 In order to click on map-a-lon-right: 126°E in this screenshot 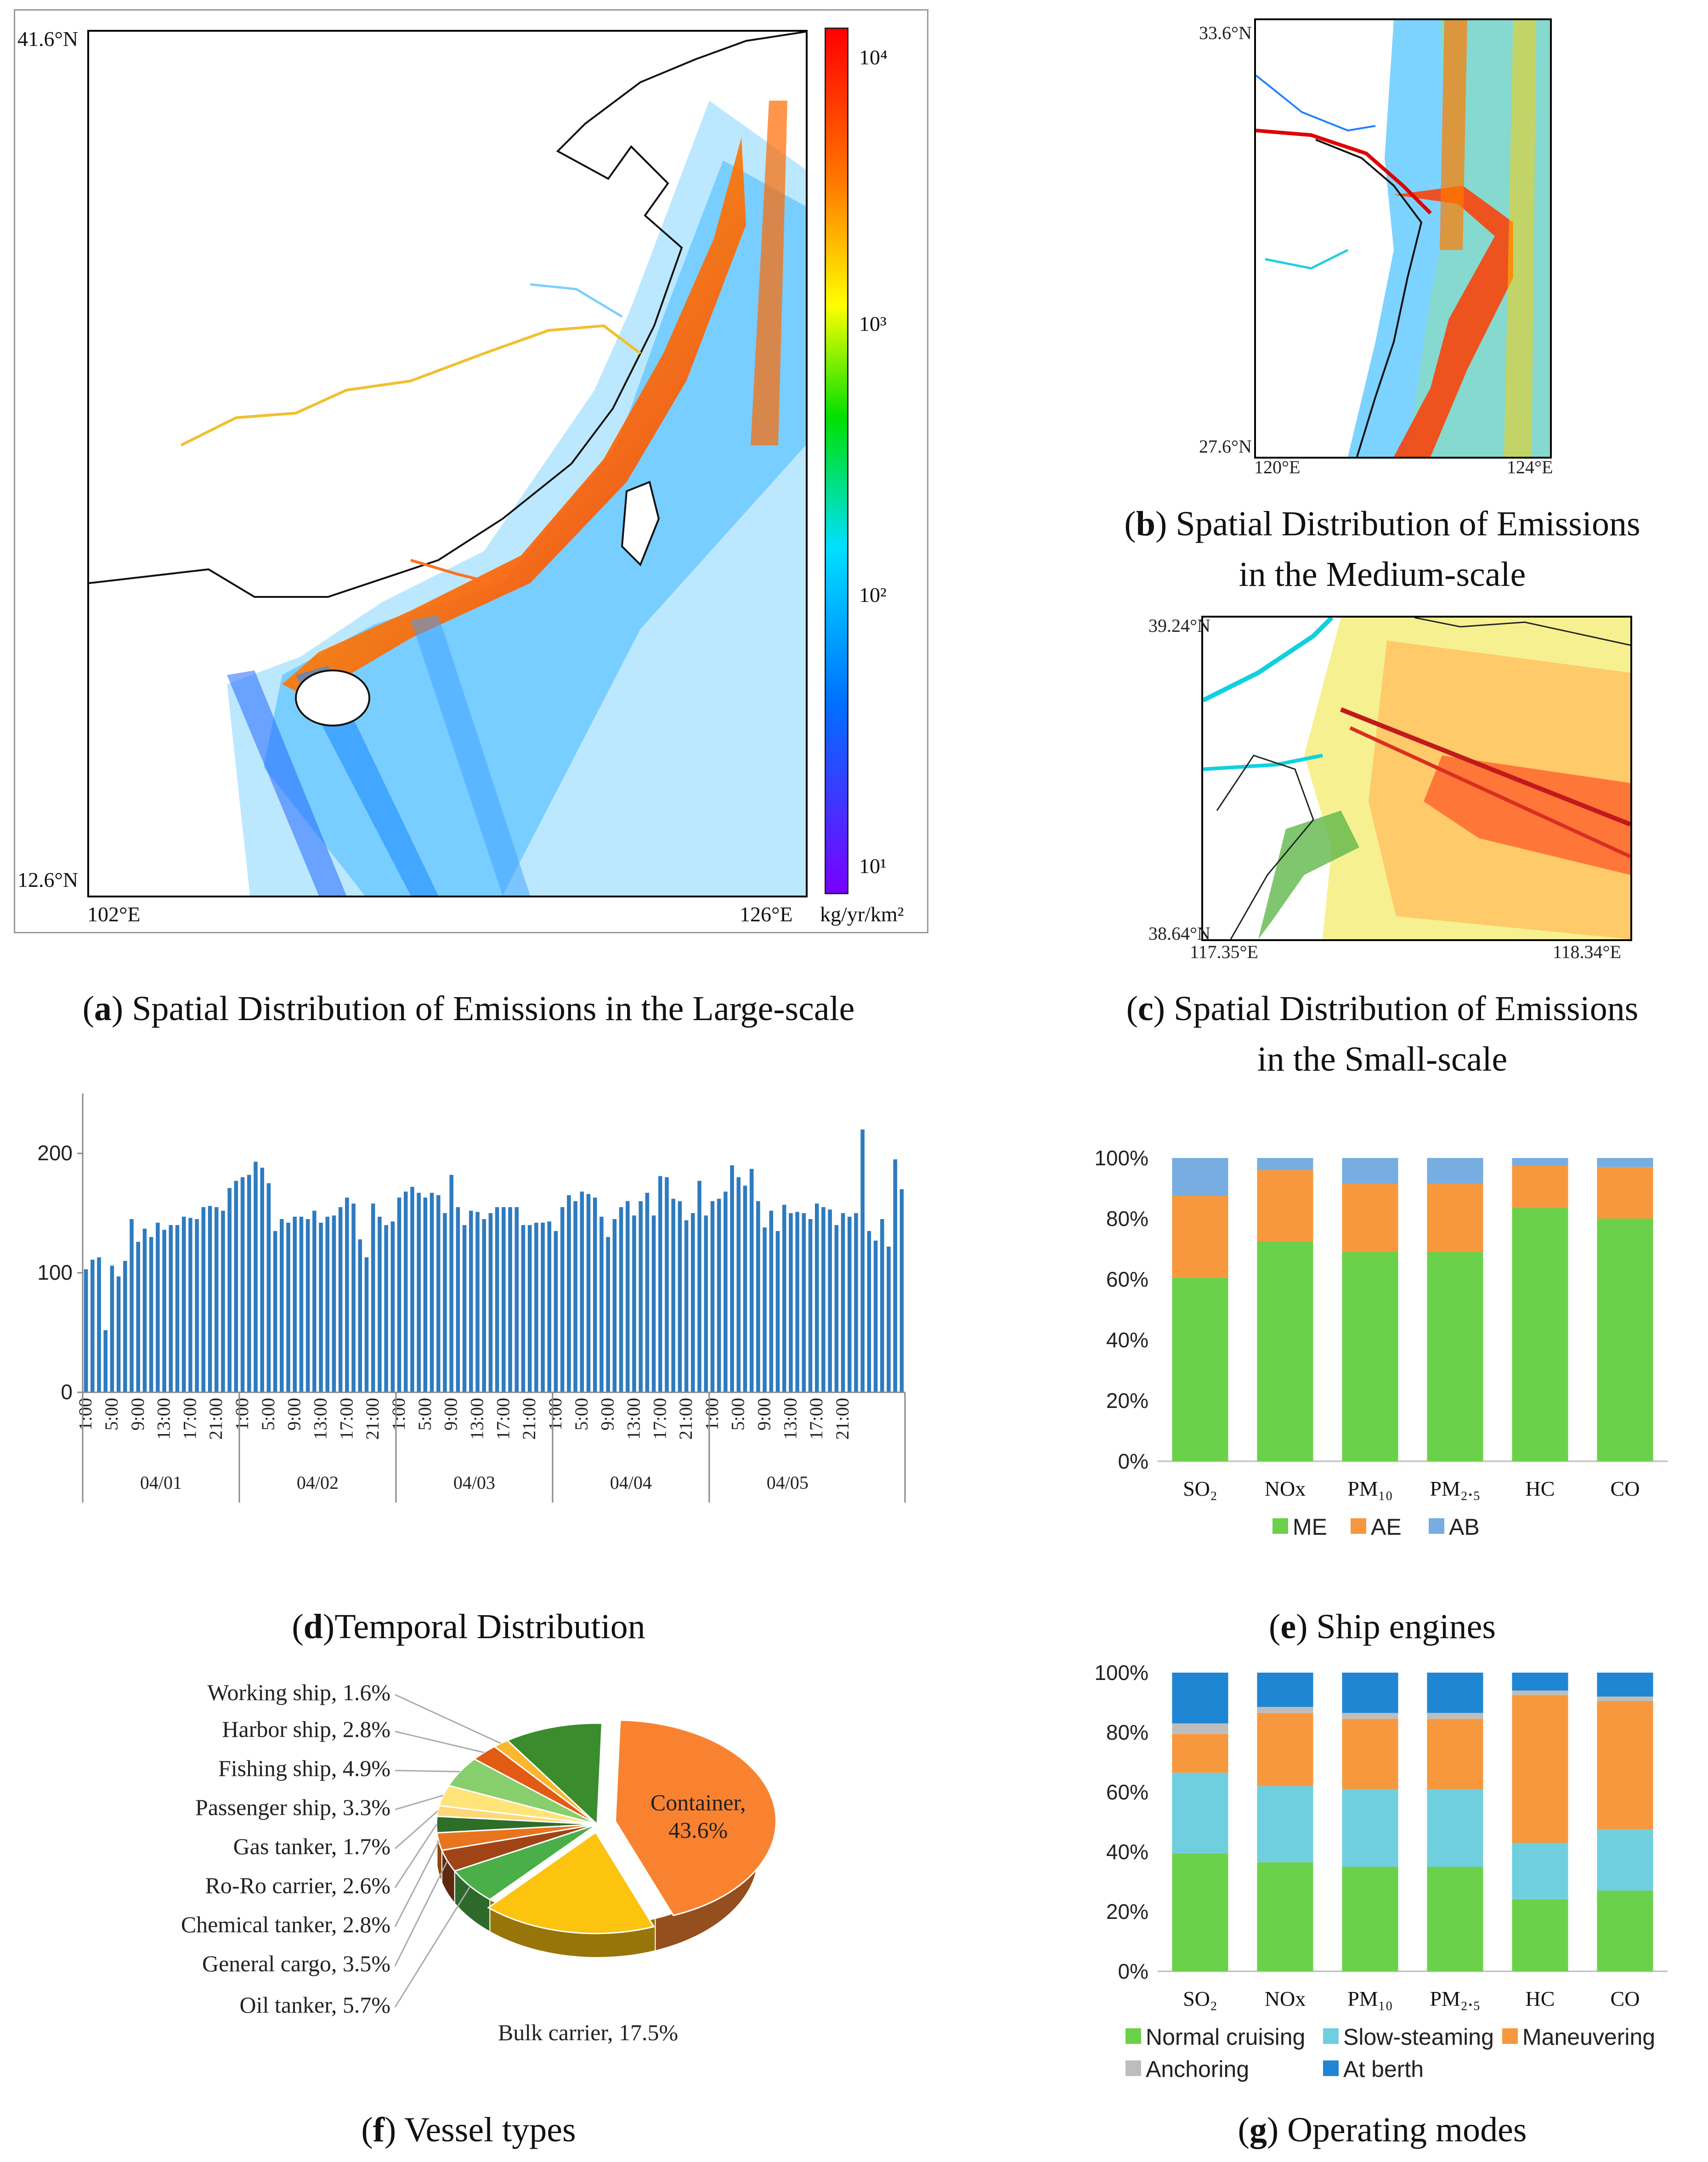, I will do `click(767, 914)`.